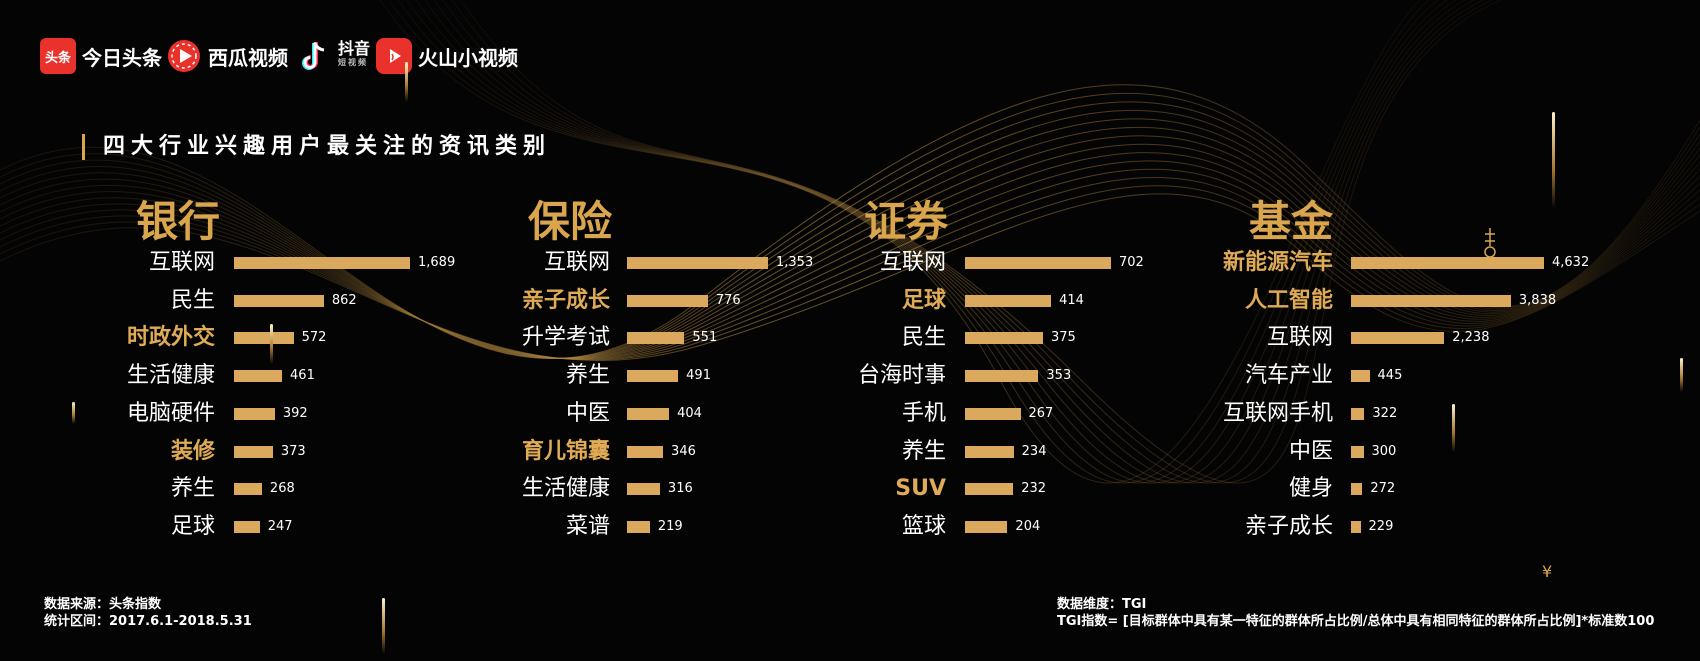 The height and width of the screenshot is (661, 1700). Describe the element at coordinates (1277, 413) in the screenshot. I see `chart-4-category-label: 互联网手机` at that location.